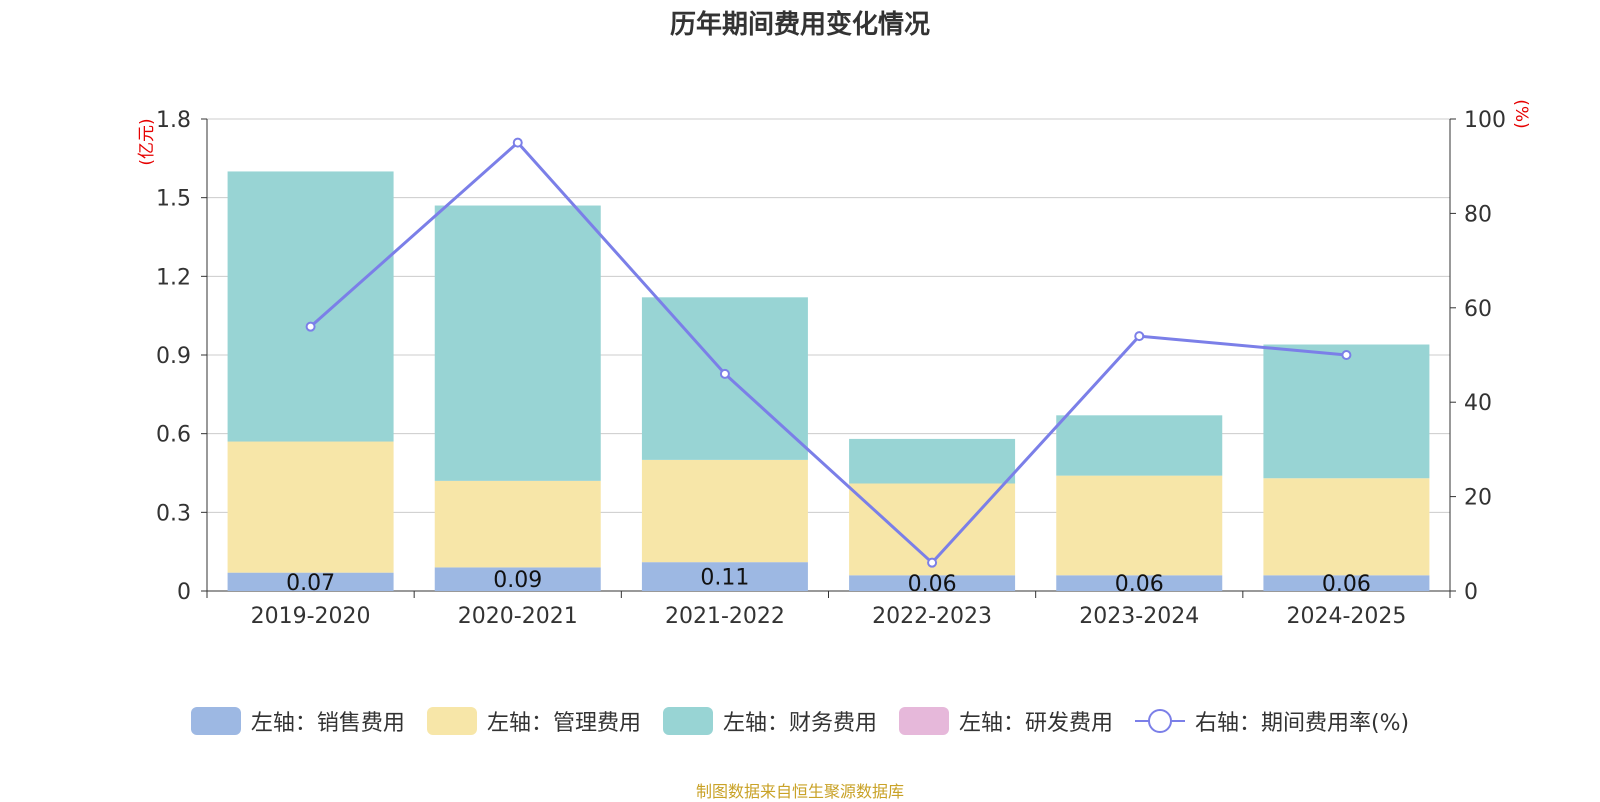 Image resolution: width=1600 pixels, height=802 pixels. Describe the element at coordinates (518, 616) in the screenshot. I see `x-axis-tick-label: 2020-2021` at that location.